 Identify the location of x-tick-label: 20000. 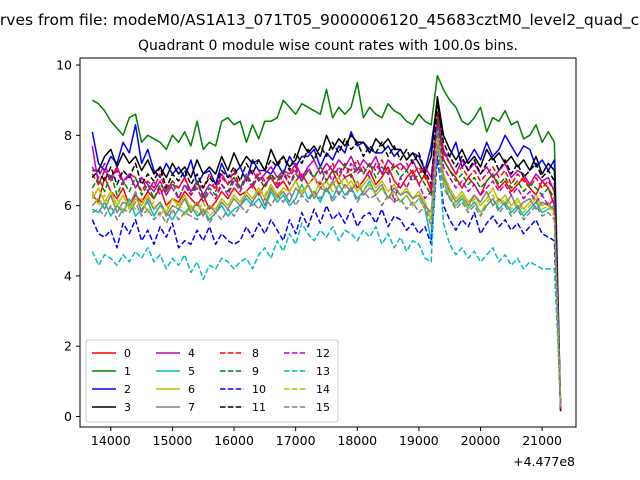
(481, 440).